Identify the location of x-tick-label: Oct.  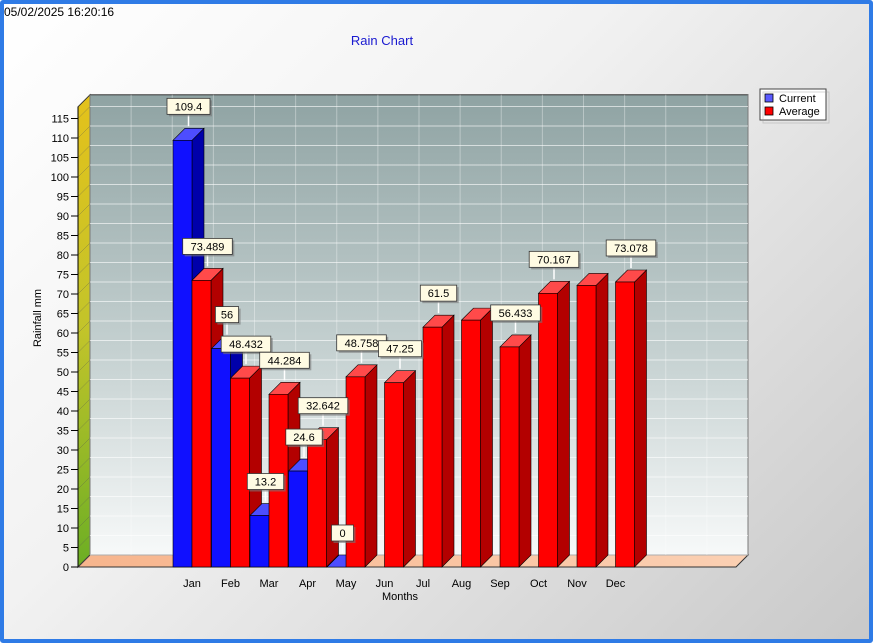
(538, 584).